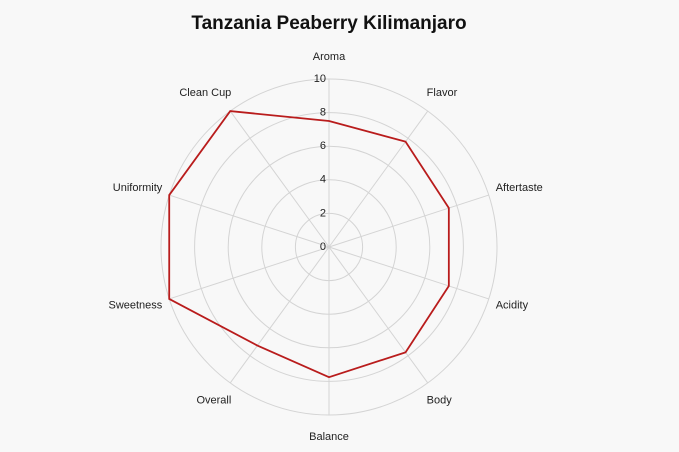 This screenshot has height=452, width=679. Describe the element at coordinates (320, 79) in the screenshot. I see `r-tick-label: 10` at that location.